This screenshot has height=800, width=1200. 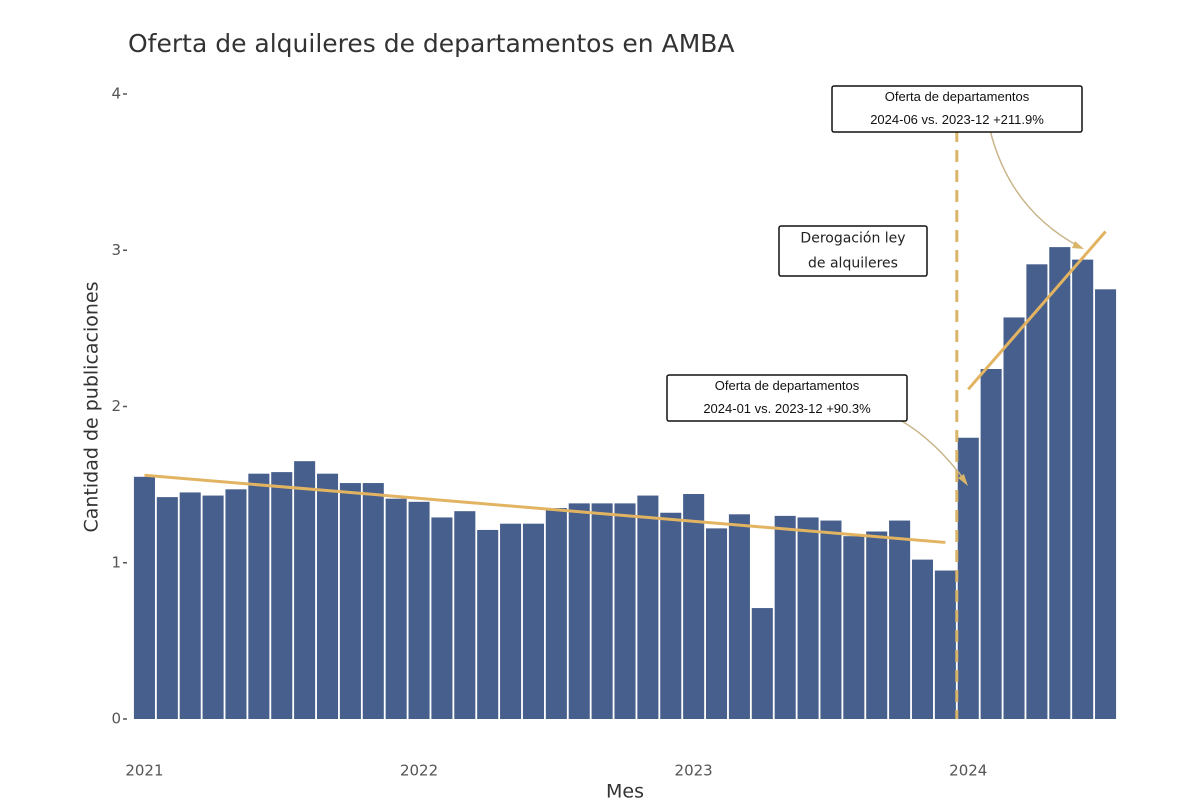 What do you see at coordinates (625, 790) in the screenshot?
I see `x-axis-label: Mes` at bounding box center [625, 790].